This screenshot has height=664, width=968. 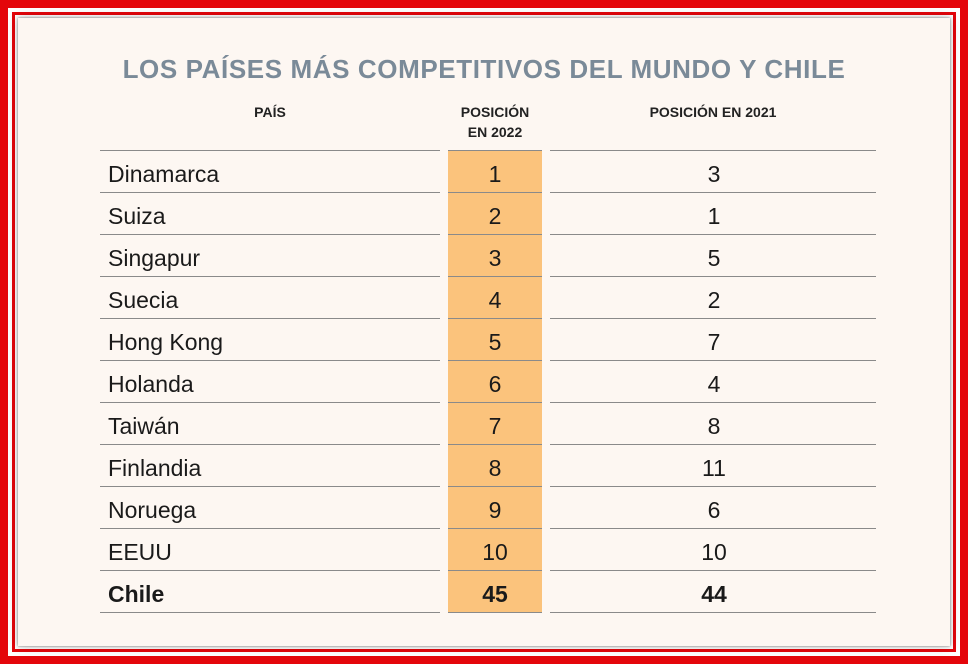 I want to click on table-row: Chile 45 44, so click(x=484, y=591).